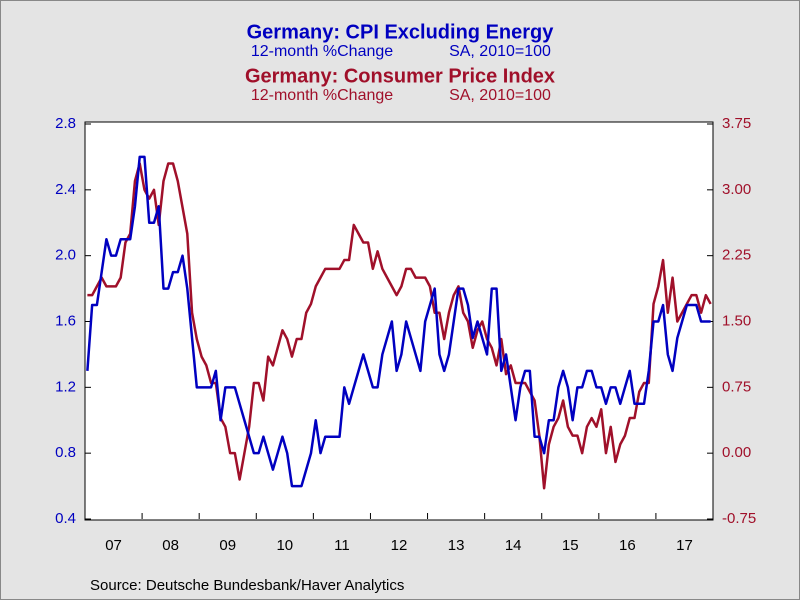  Describe the element at coordinates (456, 545) in the screenshot. I see `x-tick-label: 13` at that location.